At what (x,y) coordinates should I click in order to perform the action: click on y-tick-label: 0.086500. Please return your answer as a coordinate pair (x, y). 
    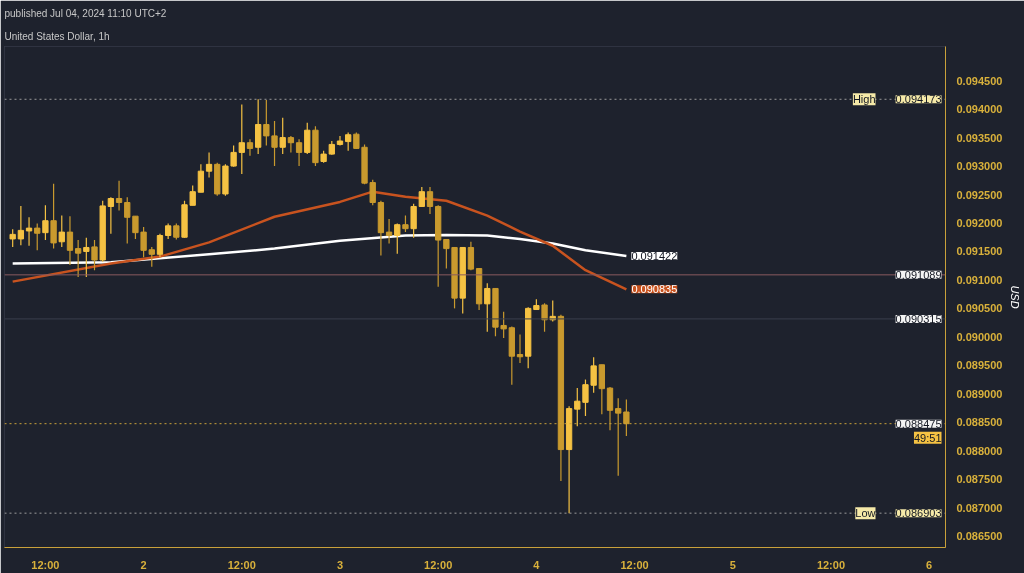
    Looking at the image, I should click on (979, 536).